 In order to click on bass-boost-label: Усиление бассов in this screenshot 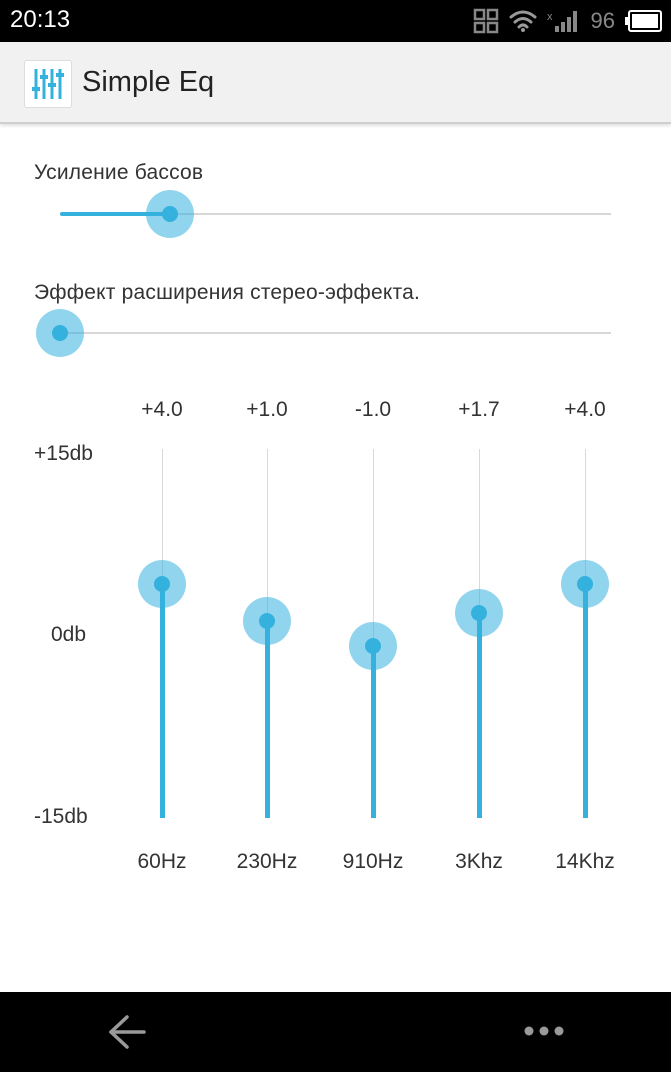, I will do `click(119, 172)`.